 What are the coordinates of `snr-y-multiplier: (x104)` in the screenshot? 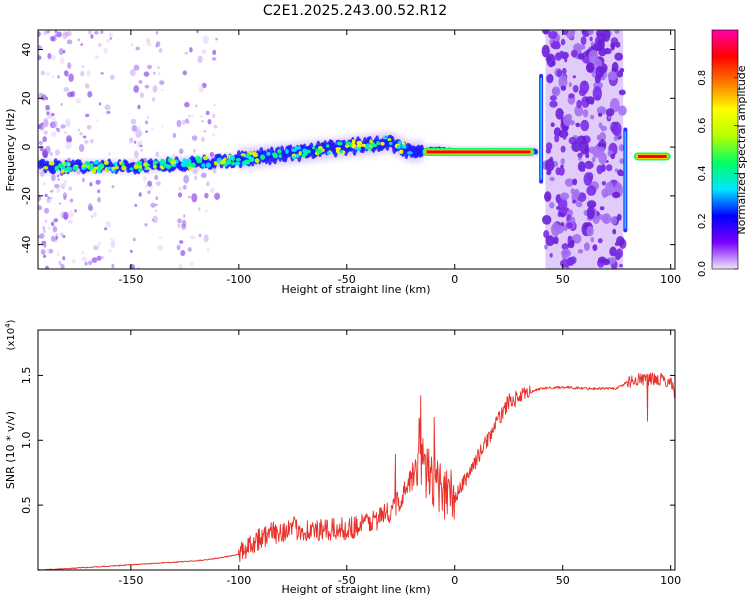 It's located at (10, 334).